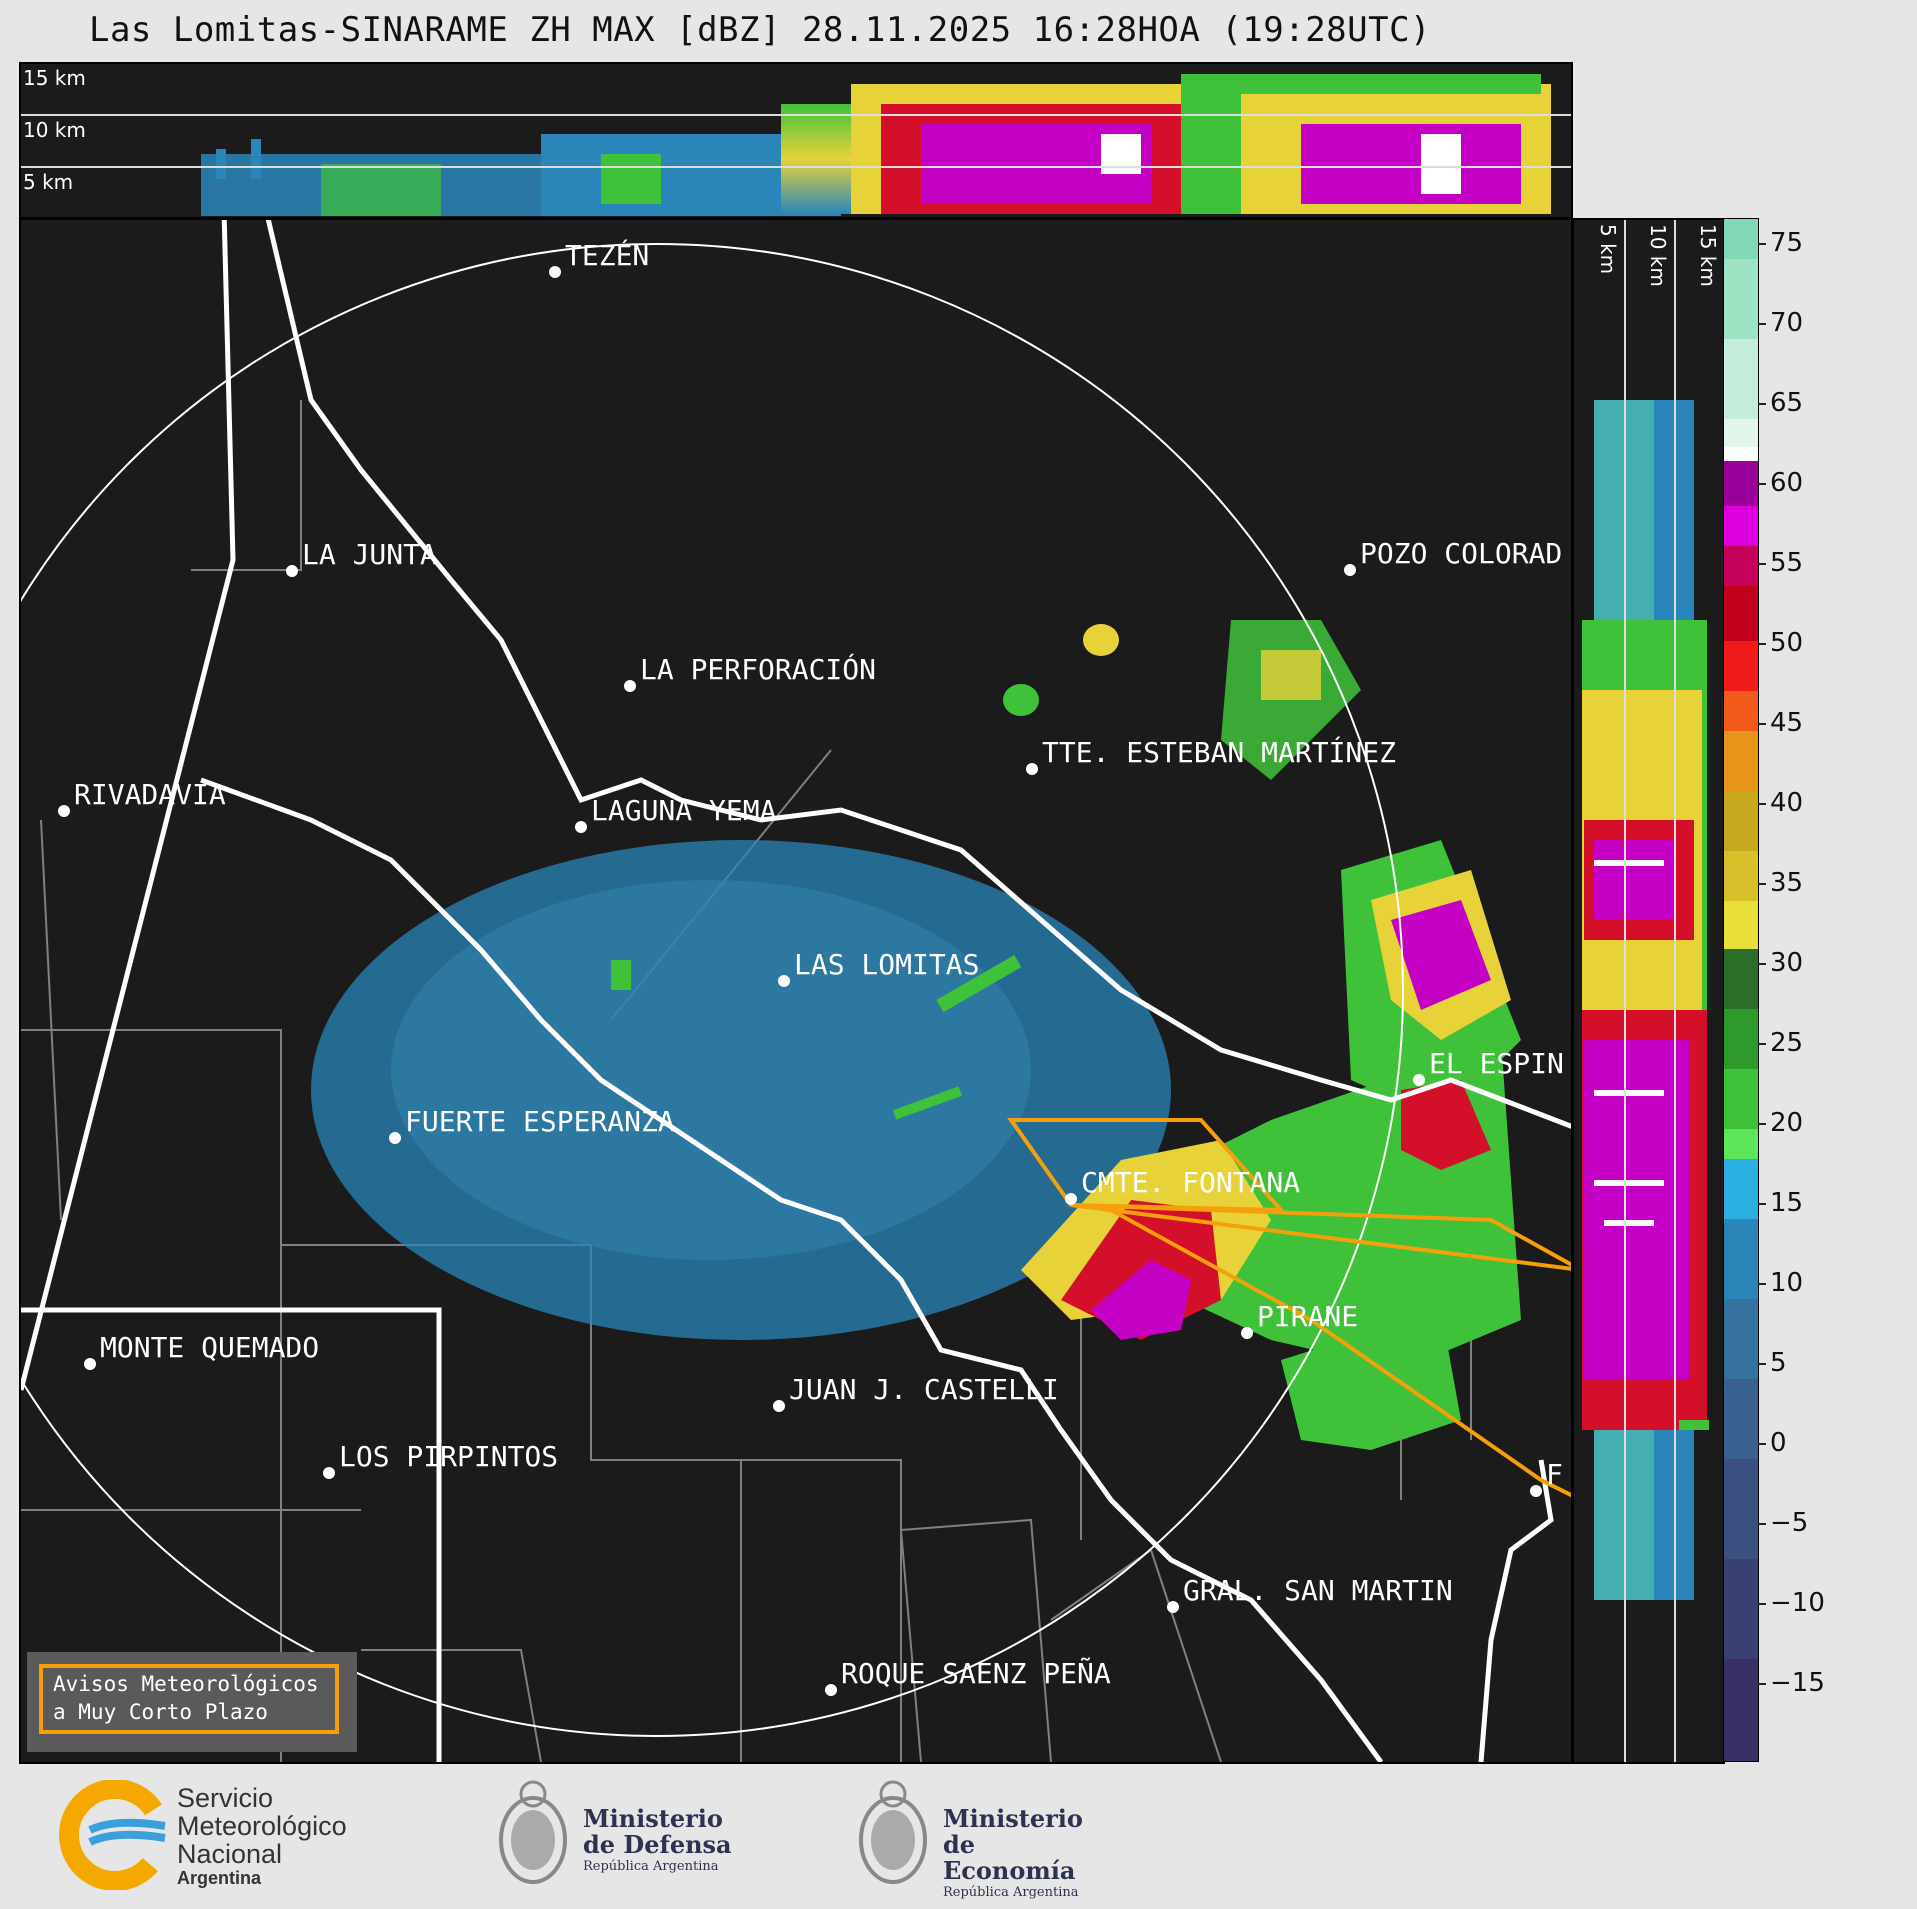 The width and height of the screenshot is (1917, 1909). I want to click on colorbar-gradient, so click(1741, 990).